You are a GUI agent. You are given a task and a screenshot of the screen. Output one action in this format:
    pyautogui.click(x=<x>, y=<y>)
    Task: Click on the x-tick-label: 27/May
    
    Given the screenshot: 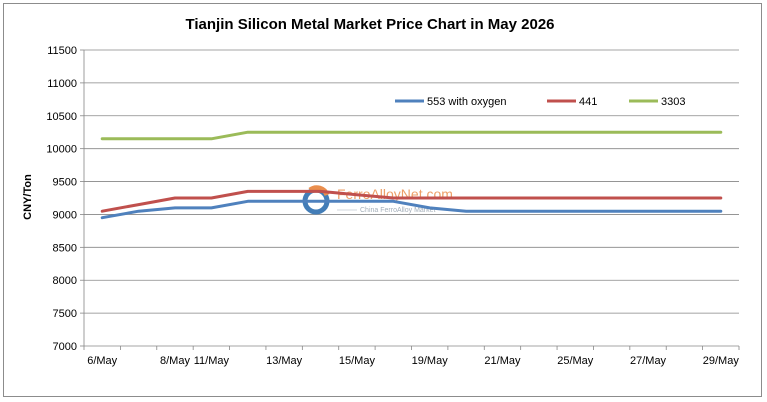 What is the action you would take?
    pyautogui.click(x=648, y=361)
    